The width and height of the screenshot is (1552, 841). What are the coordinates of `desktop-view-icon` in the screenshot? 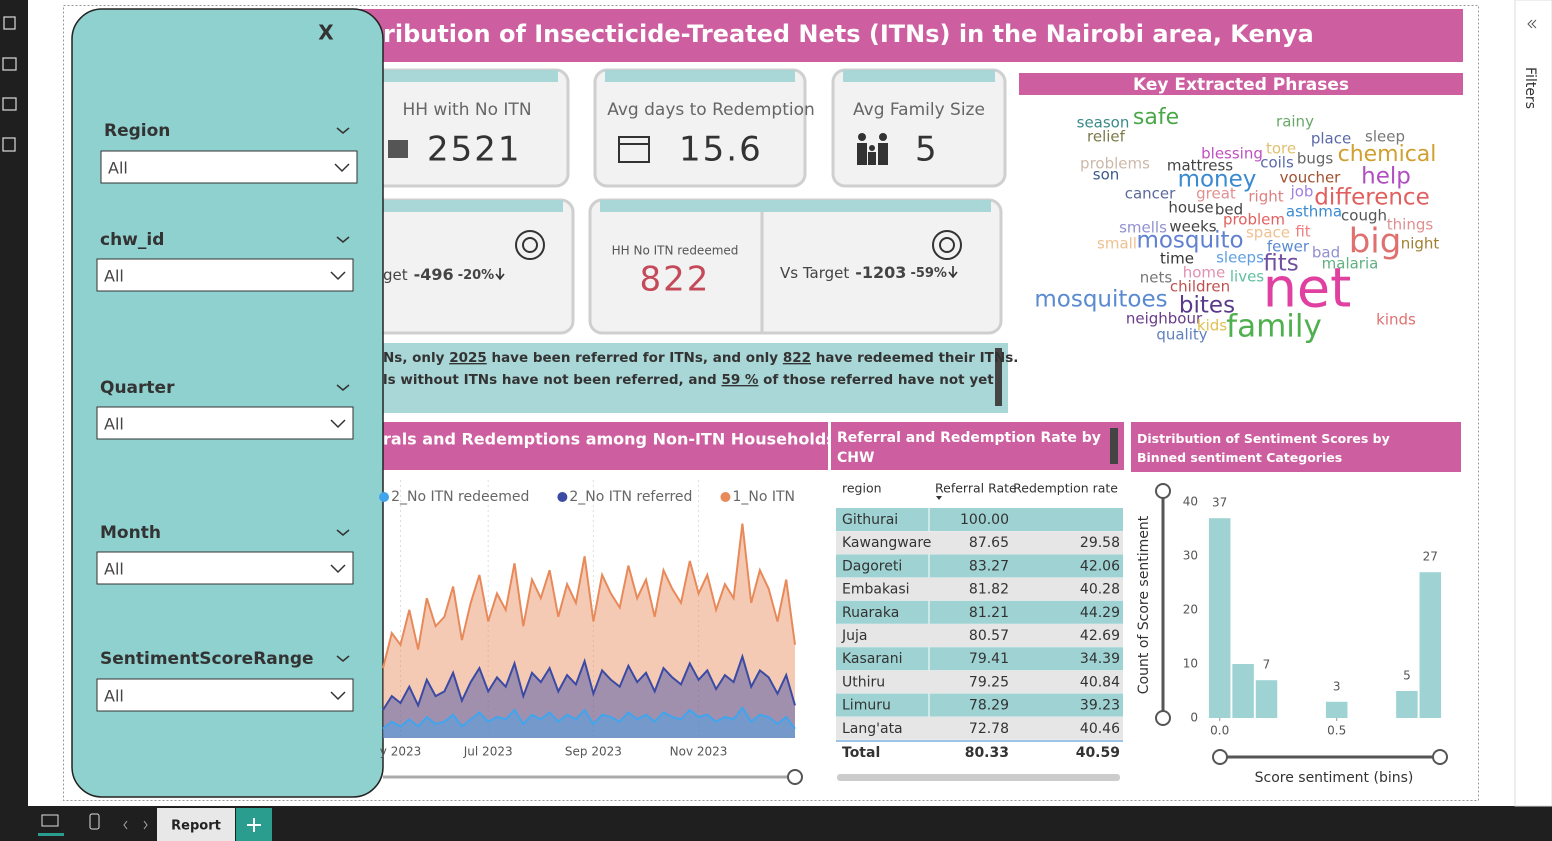 It's located at (50, 820).